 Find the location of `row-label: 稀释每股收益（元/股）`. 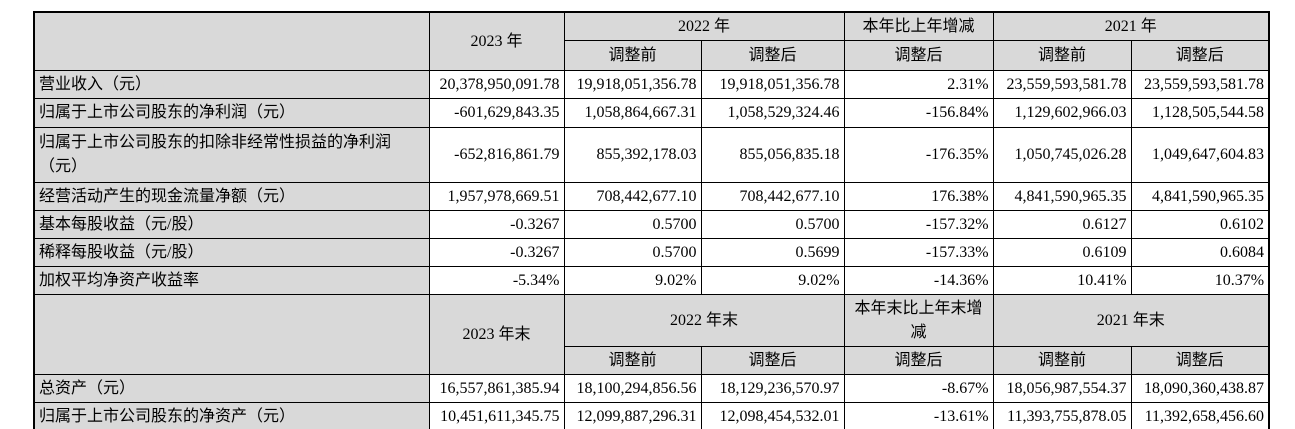

row-label: 稀释每股收益（元/股） is located at coordinates (231, 252).